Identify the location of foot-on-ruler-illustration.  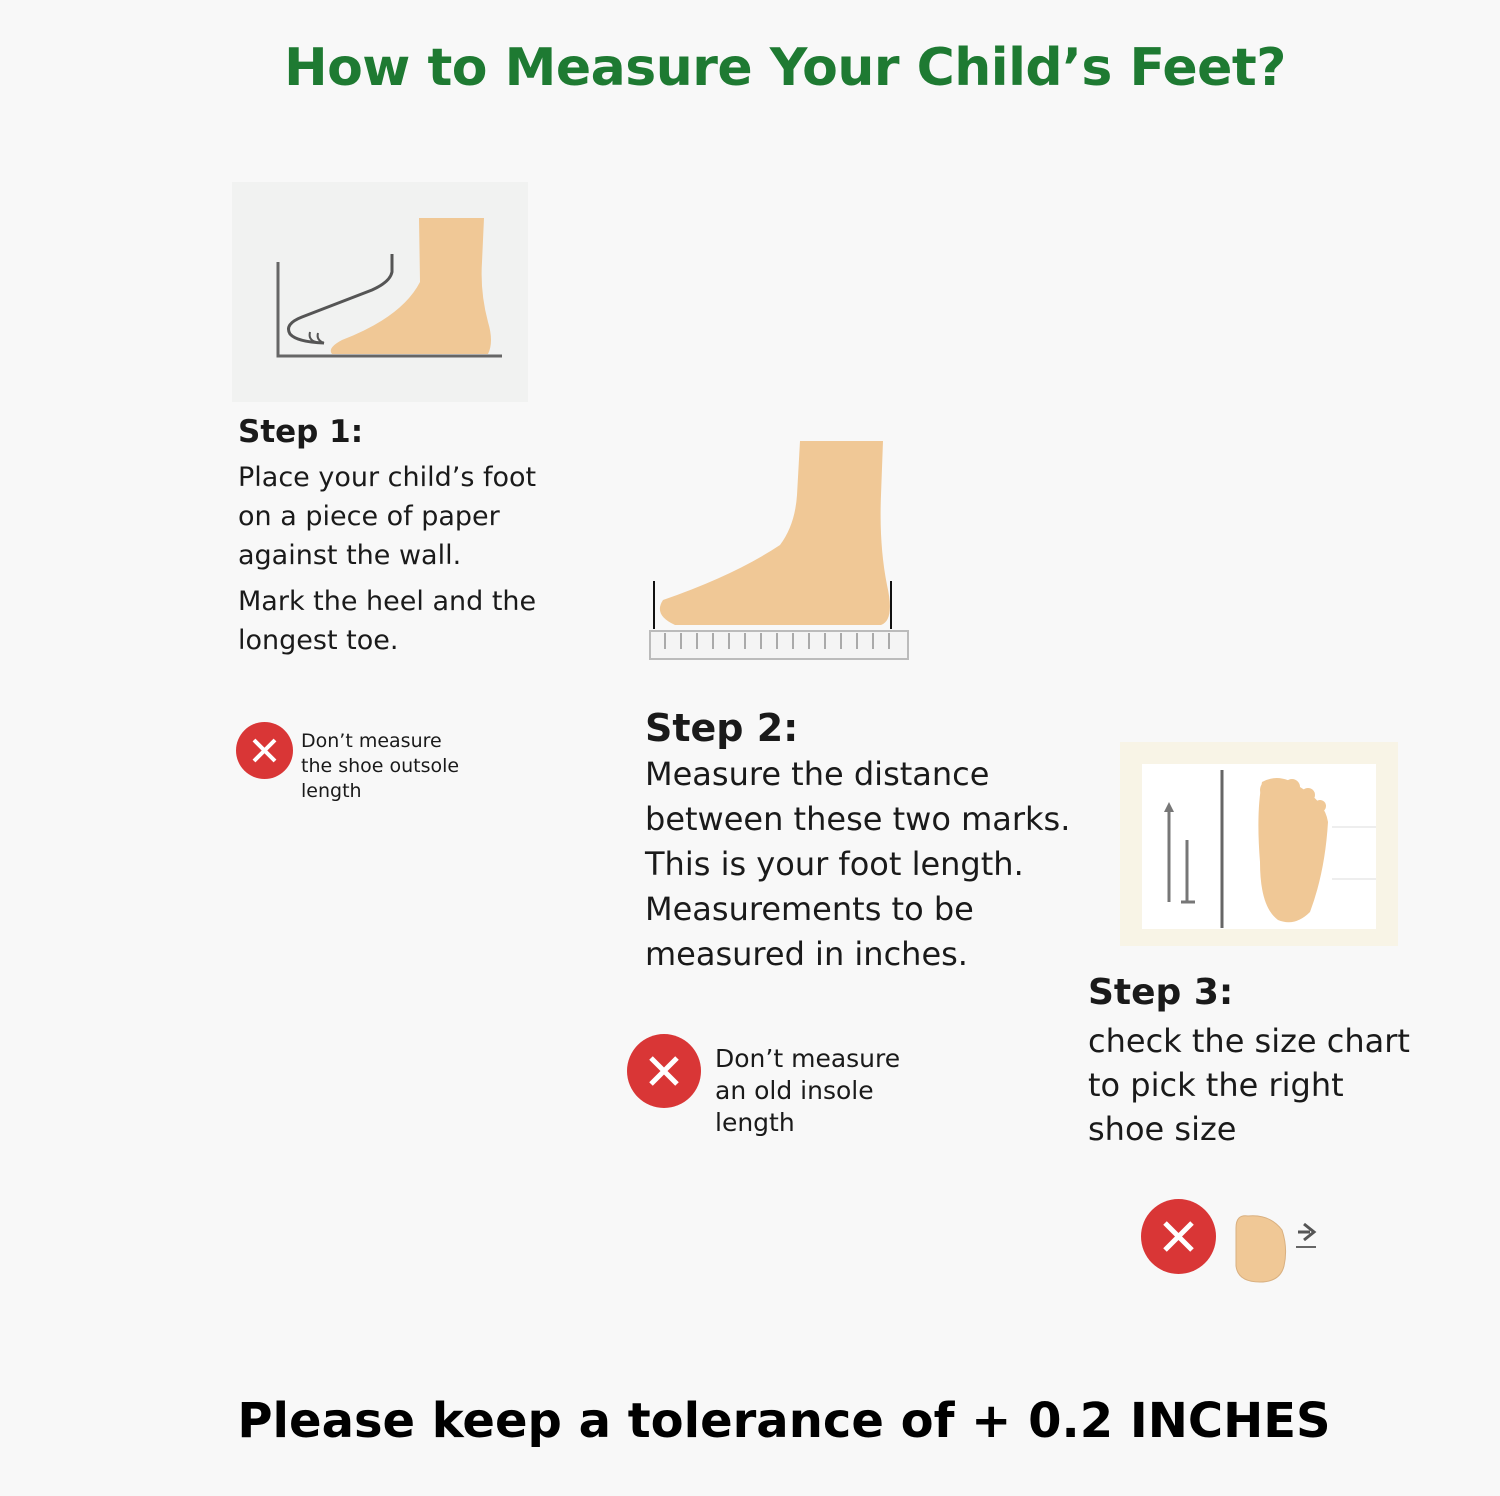
(779, 550).